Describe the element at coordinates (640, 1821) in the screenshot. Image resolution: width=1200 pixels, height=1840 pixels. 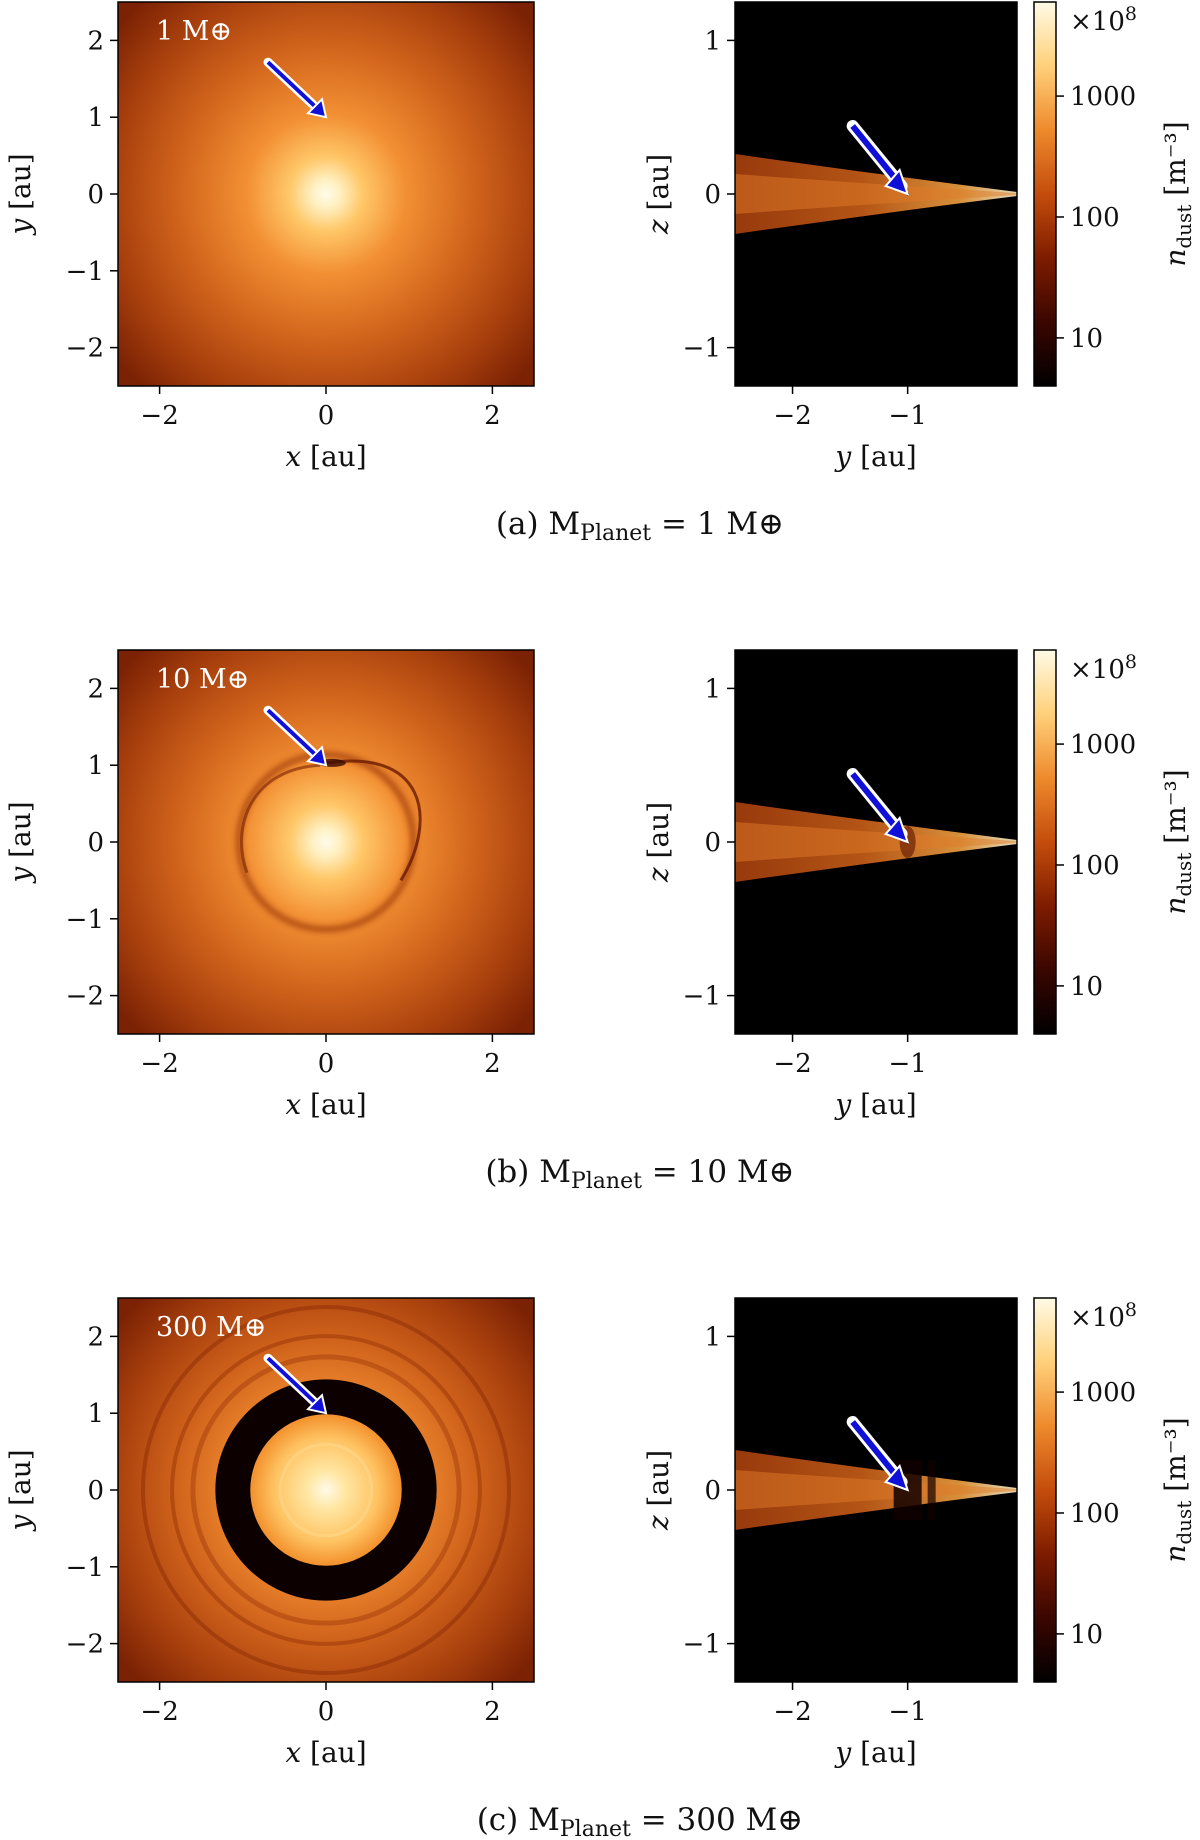
I see `caption-c: (c) MPlanet = 300 M⊕` at that location.